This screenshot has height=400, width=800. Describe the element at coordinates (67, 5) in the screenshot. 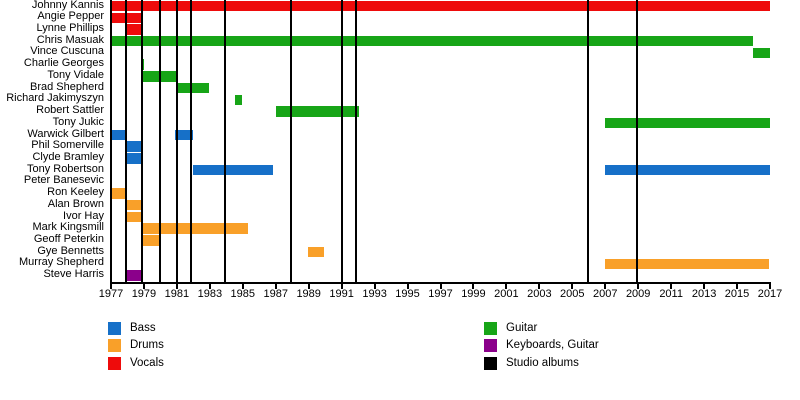

I see `member-label: Johnny Kannis` at that location.